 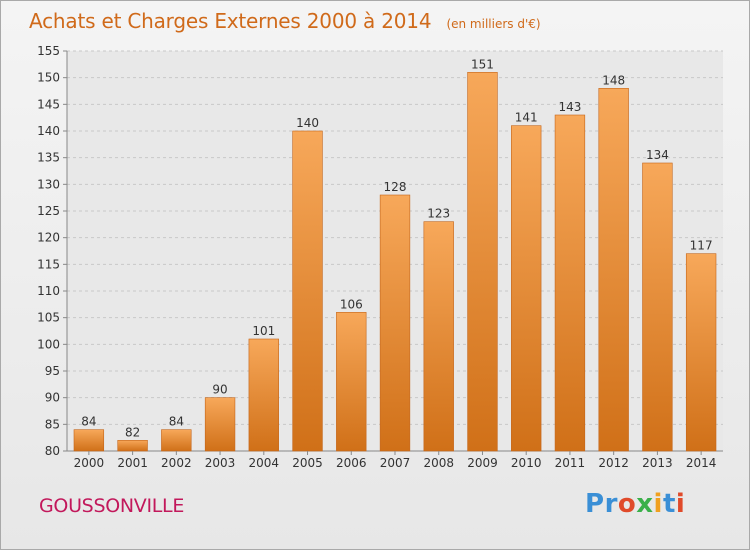 What do you see at coordinates (351, 382) in the screenshot?
I see `bar-2006` at bounding box center [351, 382].